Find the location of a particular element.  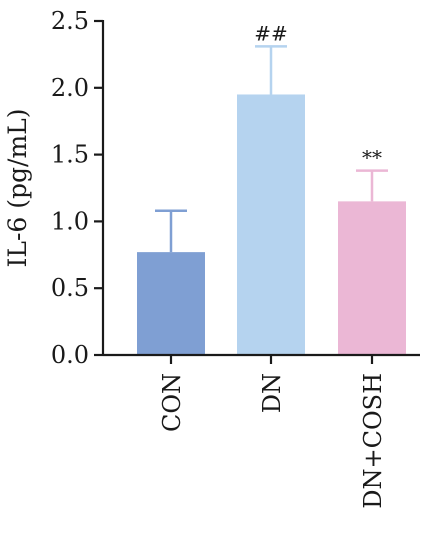

y-tick-label-0: 0.0 is located at coordinates (70, 355).